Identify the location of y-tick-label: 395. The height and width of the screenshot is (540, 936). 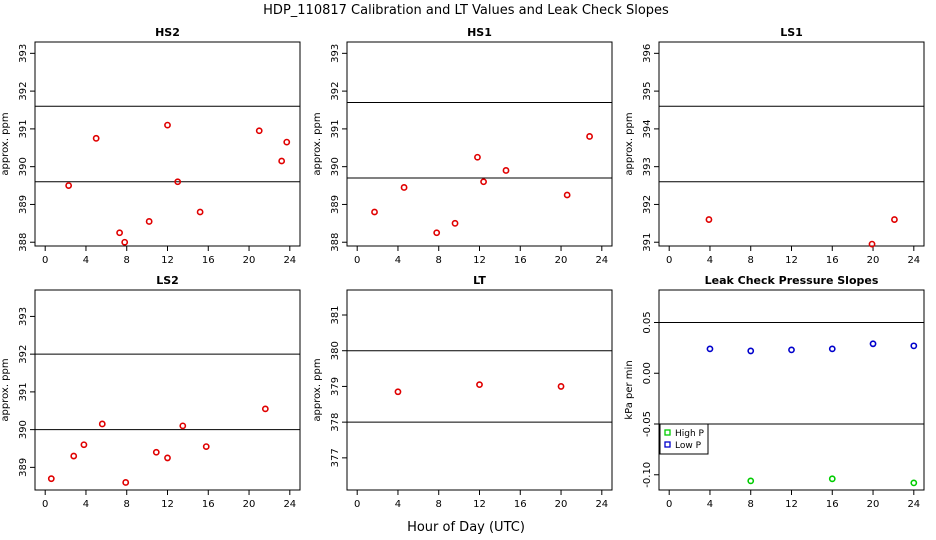
(647, 91).